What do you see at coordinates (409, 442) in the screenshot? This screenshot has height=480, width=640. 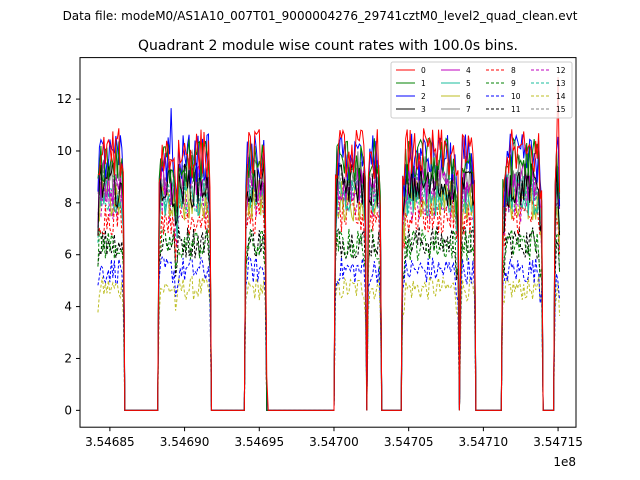 I see `x-tick-label: 3.54705` at bounding box center [409, 442].